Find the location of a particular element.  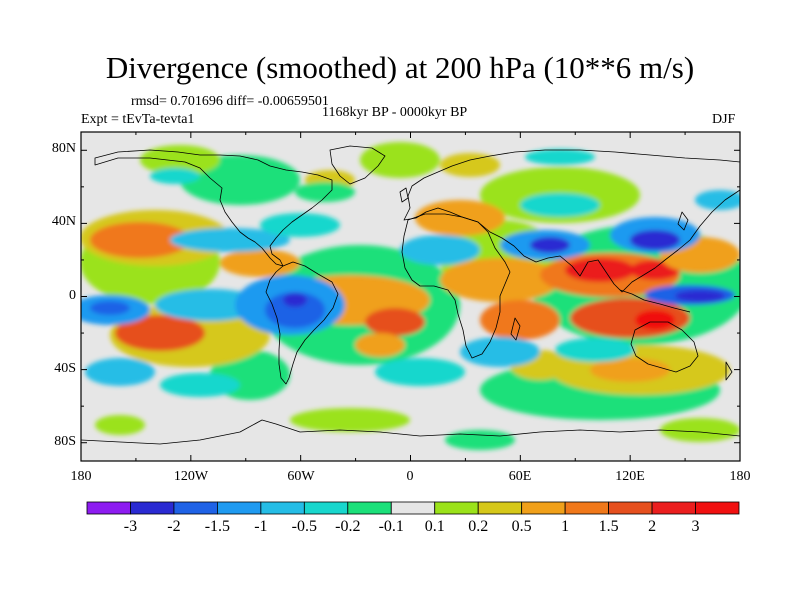

greenland-coastline is located at coordinates (357, 165).